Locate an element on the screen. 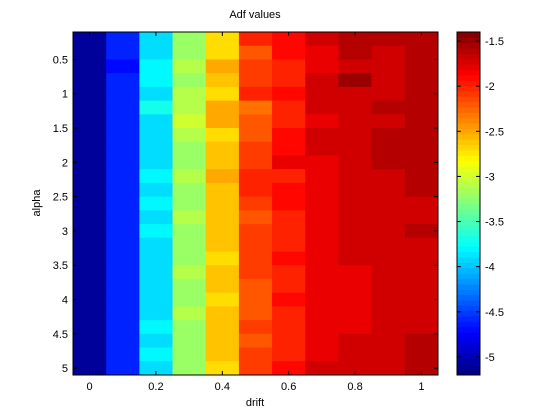 This screenshot has width=560, height=420. chart-title: Adf values is located at coordinates (255, 15).